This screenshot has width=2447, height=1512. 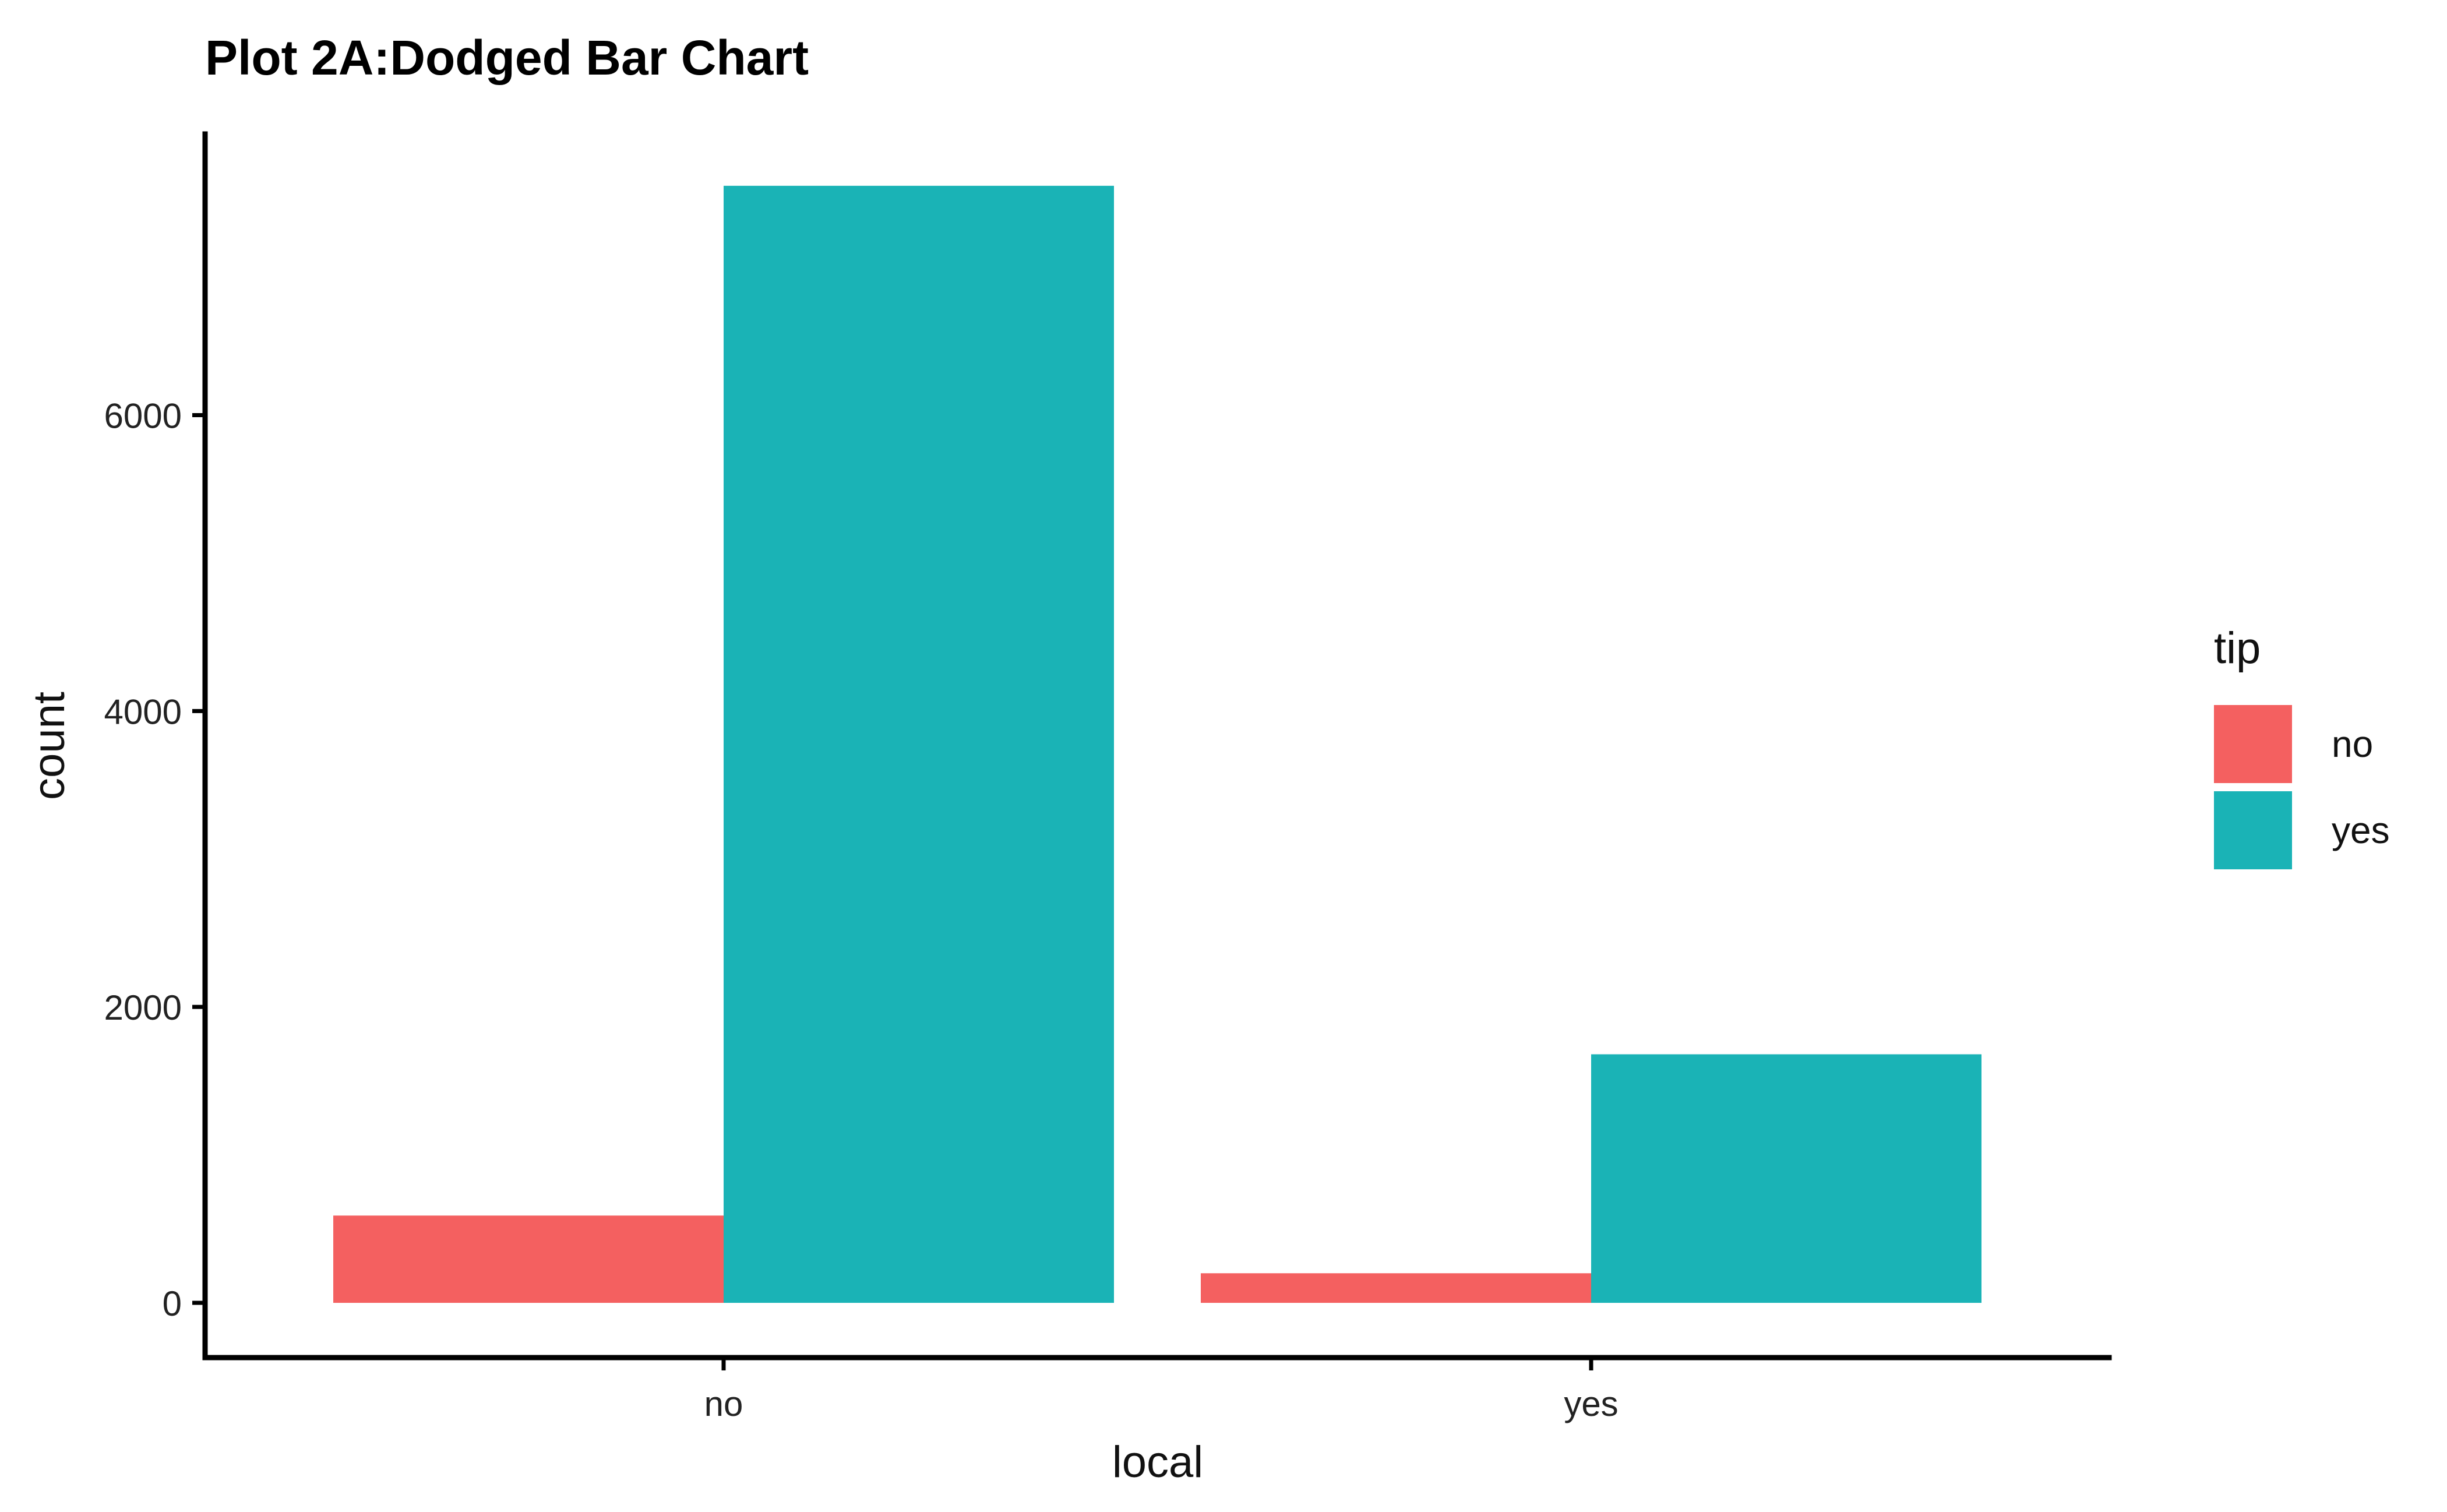 I want to click on legend-key-yes, so click(x=2253, y=830).